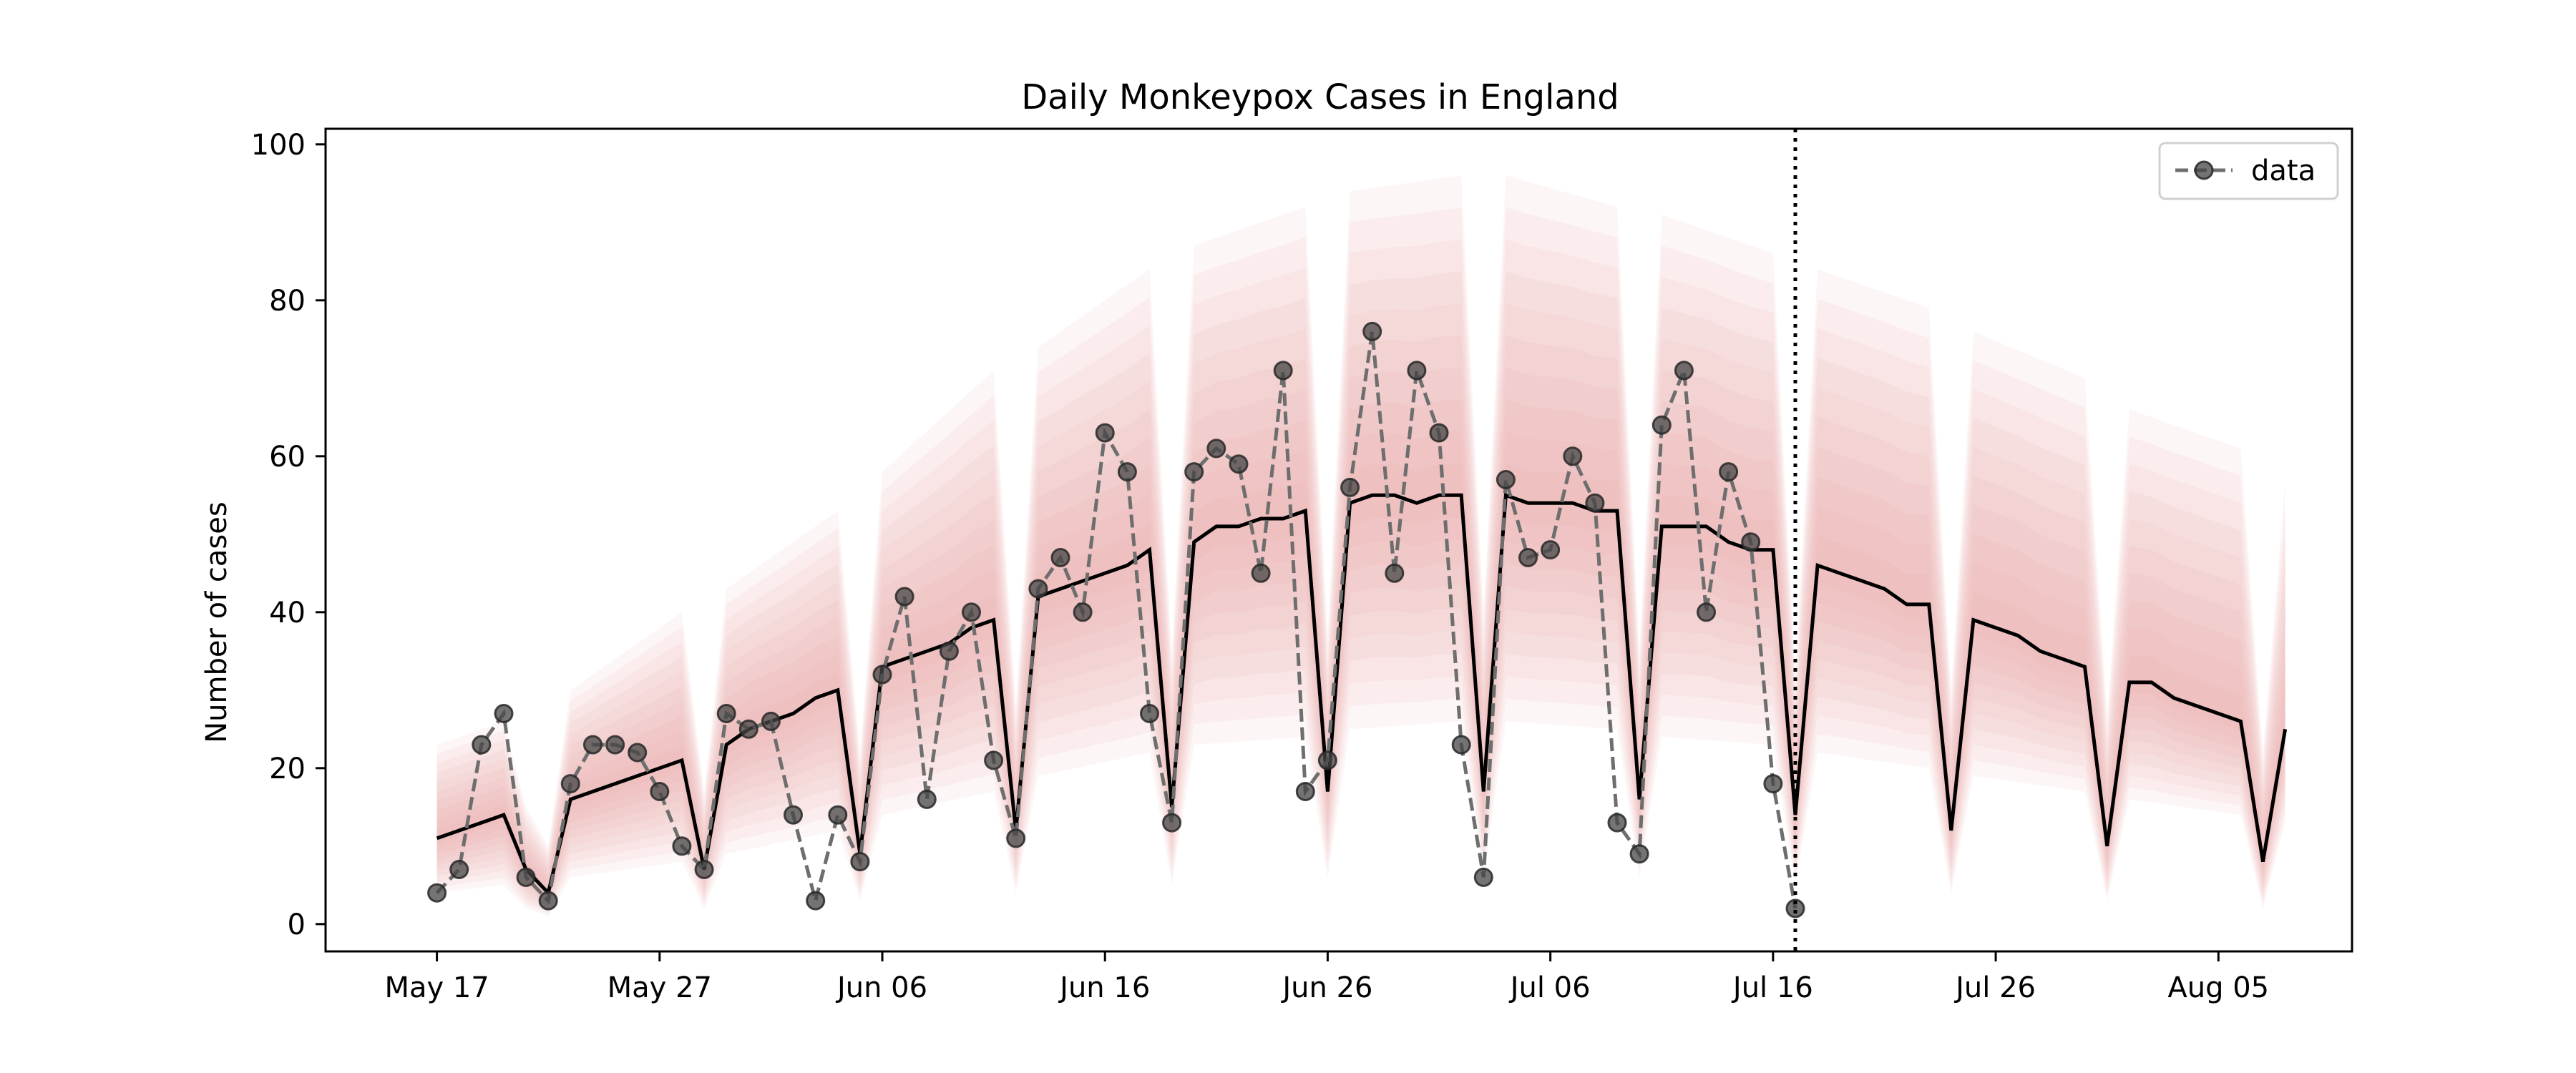 This screenshot has width=2576, height=1073. What do you see at coordinates (2283, 171) in the screenshot?
I see `legend-entry-data: data` at bounding box center [2283, 171].